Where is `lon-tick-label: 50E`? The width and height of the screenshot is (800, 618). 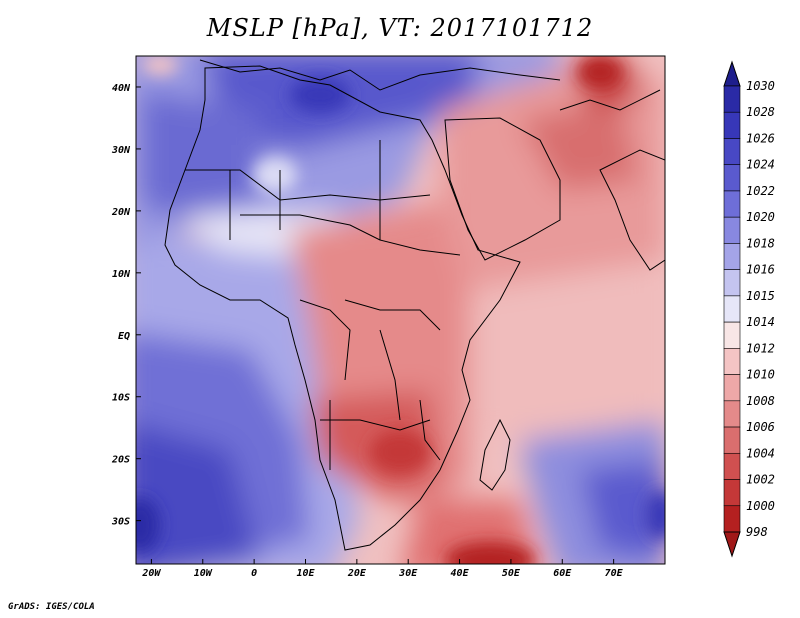
lon-tick-label: 50E is located at coordinates (511, 573).